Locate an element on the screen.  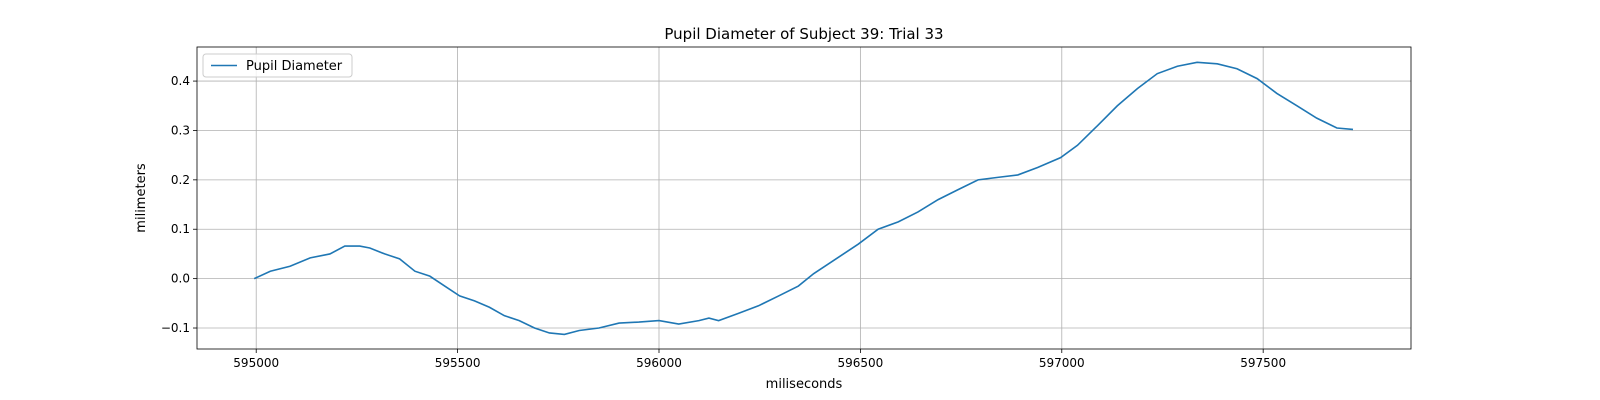
x-tick-label: 595000 is located at coordinates (256, 363).